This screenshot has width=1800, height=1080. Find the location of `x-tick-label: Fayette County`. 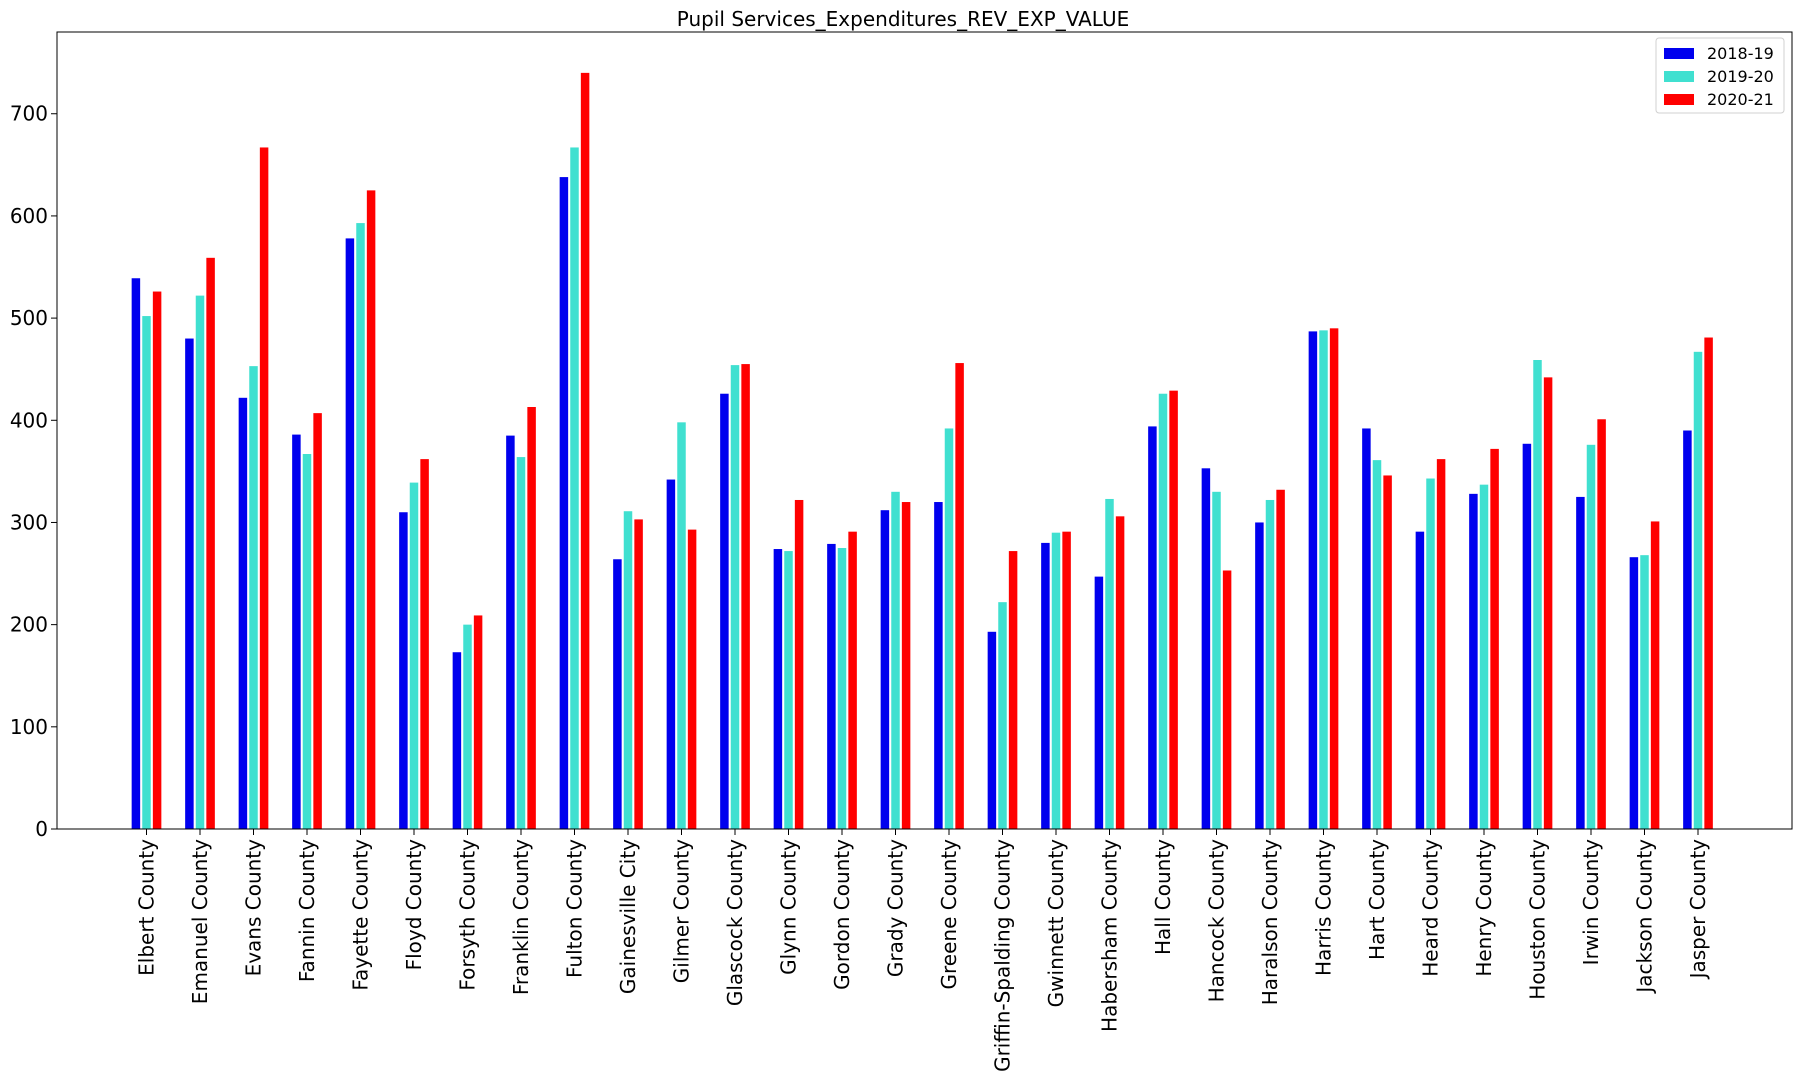

x-tick-label: Fayette County is located at coordinates (361, 915).